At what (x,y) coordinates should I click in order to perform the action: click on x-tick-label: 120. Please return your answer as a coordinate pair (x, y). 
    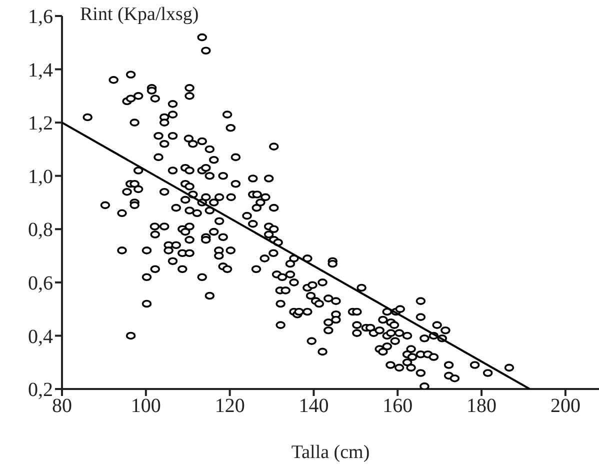
    Looking at the image, I should click on (229, 406).